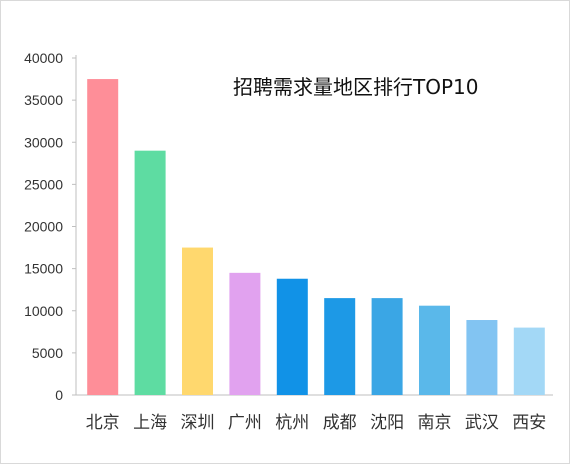 The image size is (570, 465). What do you see at coordinates (59, 395) in the screenshot?
I see `y-tick-label: 0` at bounding box center [59, 395].